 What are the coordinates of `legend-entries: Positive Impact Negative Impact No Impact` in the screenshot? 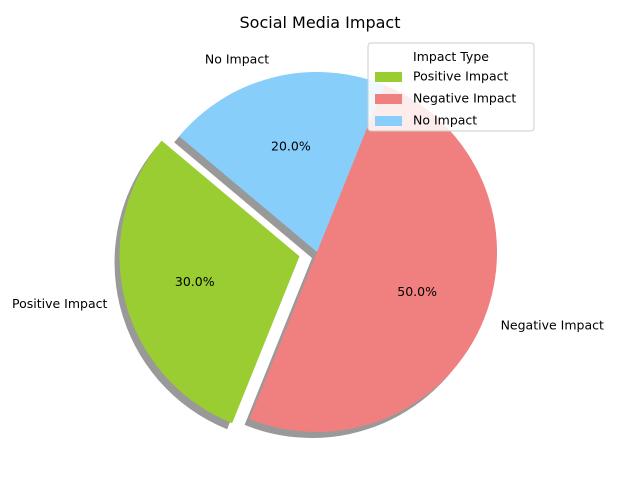 It's located at (445, 98).